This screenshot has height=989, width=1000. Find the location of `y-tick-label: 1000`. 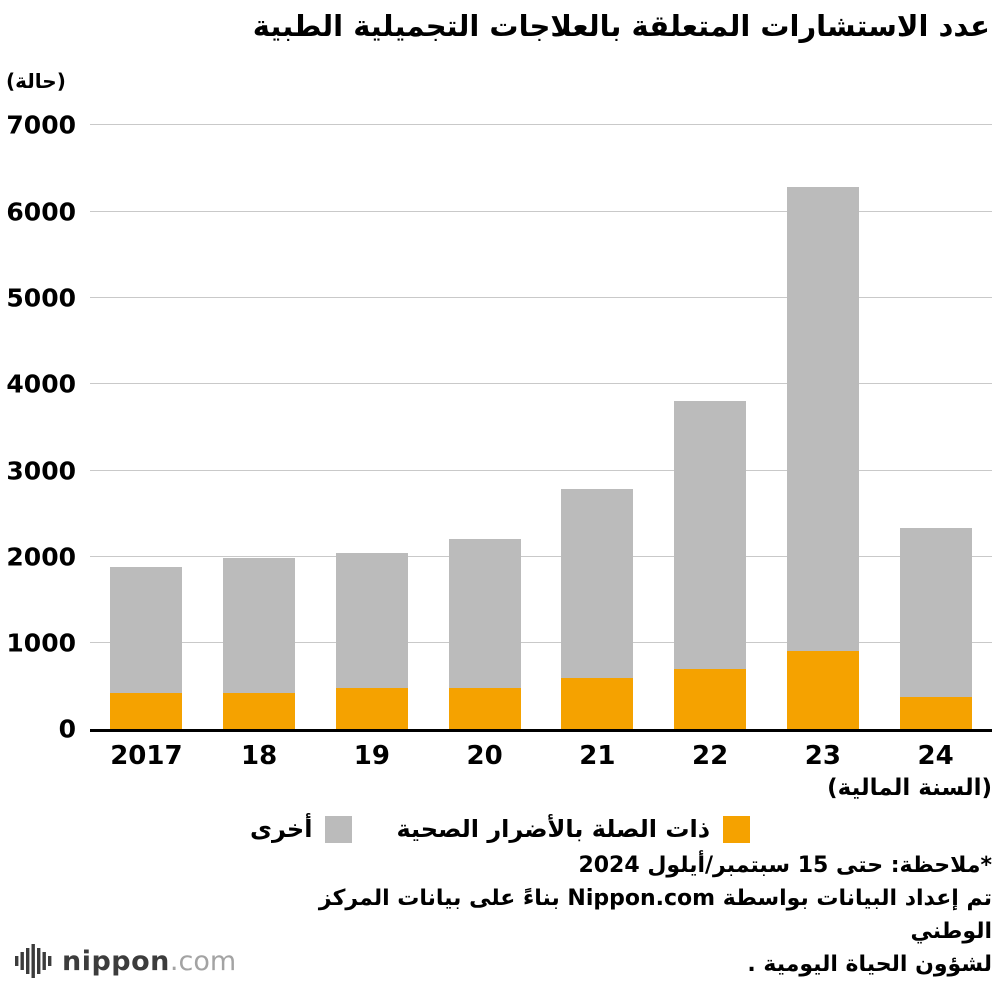

y-tick-label: 1000 is located at coordinates (41, 643).